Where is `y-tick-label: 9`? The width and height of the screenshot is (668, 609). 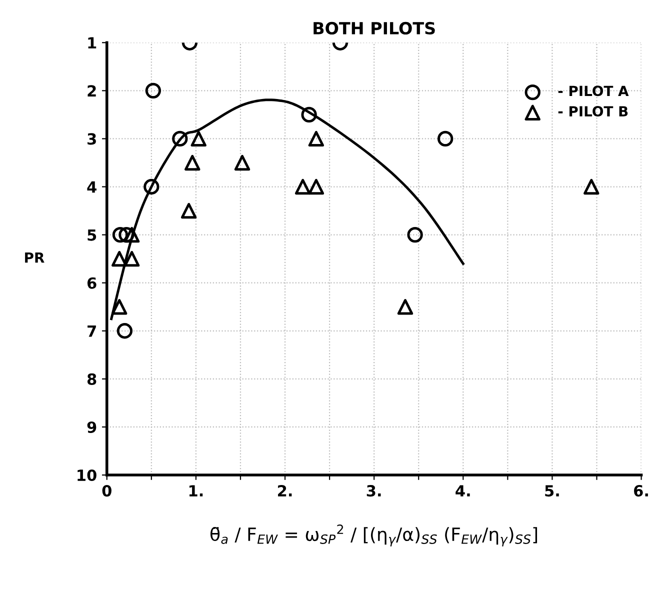 y-tick-label: 9 is located at coordinates (91, 427).